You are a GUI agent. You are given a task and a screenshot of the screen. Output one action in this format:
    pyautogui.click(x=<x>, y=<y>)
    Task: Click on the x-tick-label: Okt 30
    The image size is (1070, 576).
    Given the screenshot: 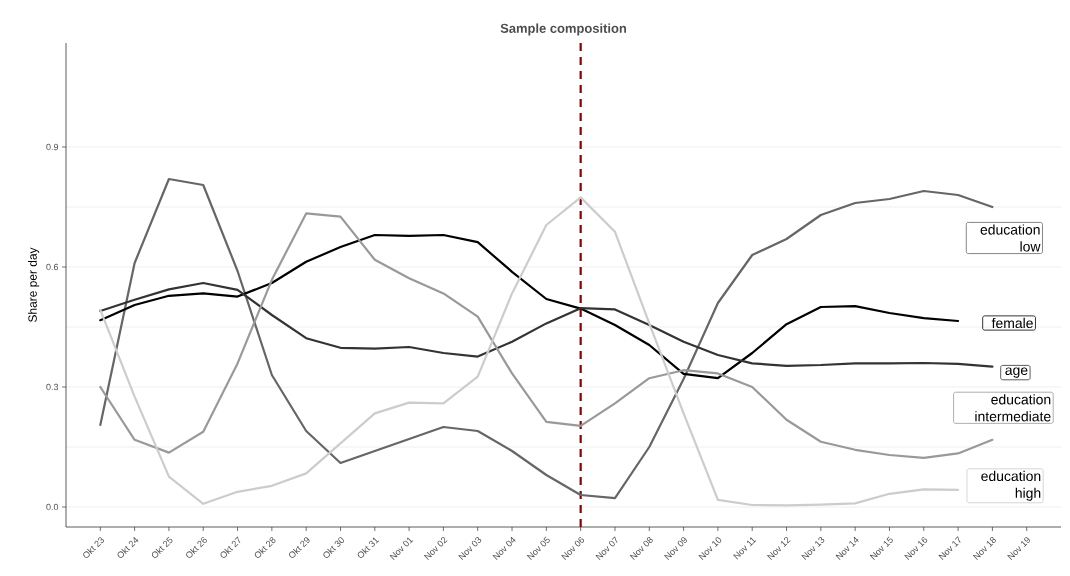 What is the action you would take?
    pyautogui.click(x=333, y=547)
    